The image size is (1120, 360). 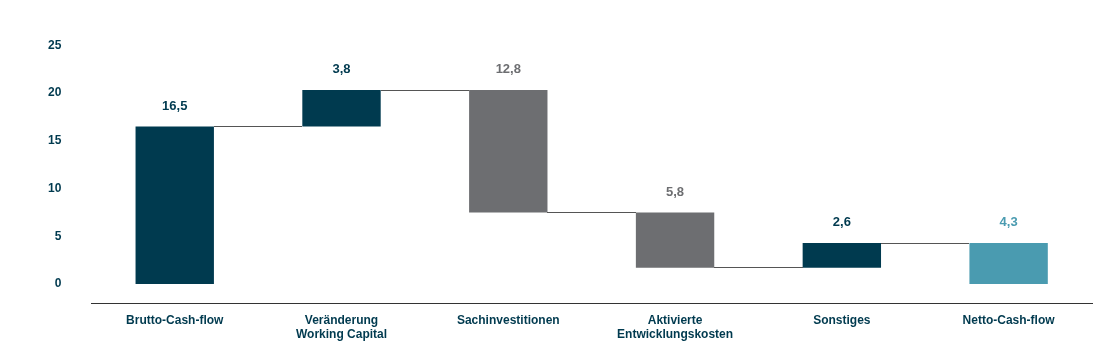 What do you see at coordinates (841, 222) in the screenshot?
I see `data-label: 2,6` at bounding box center [841, 222].